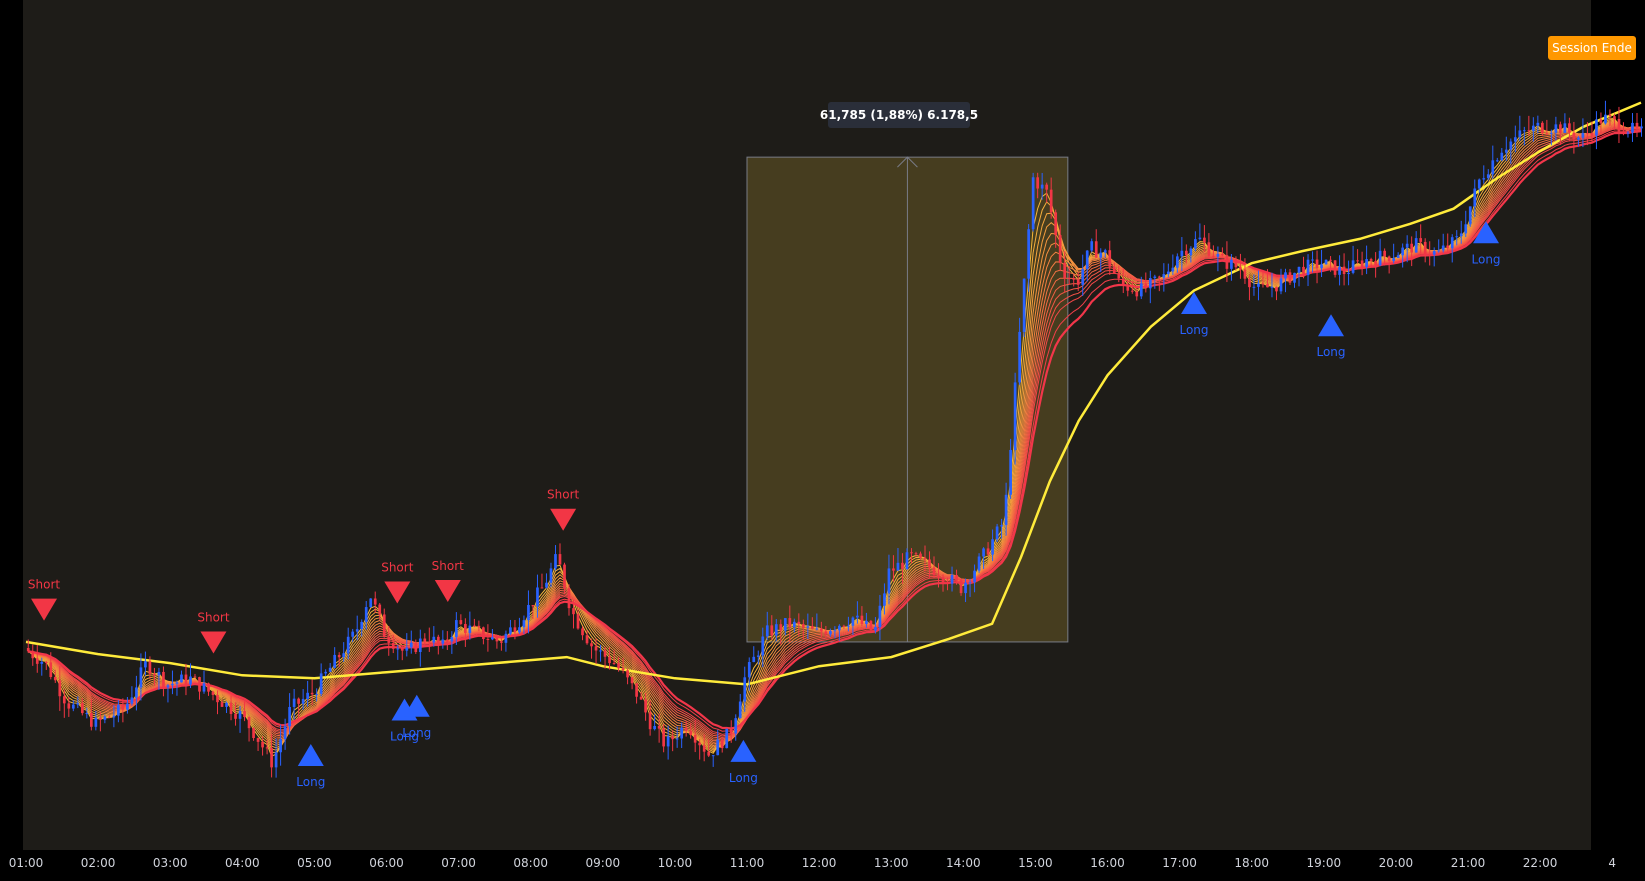 The height and width of the screenshot is (881, 1645). Describe the element at coordinates (458, 863) in the screenshot. I see `time-tick-label: 07:00` at that location.